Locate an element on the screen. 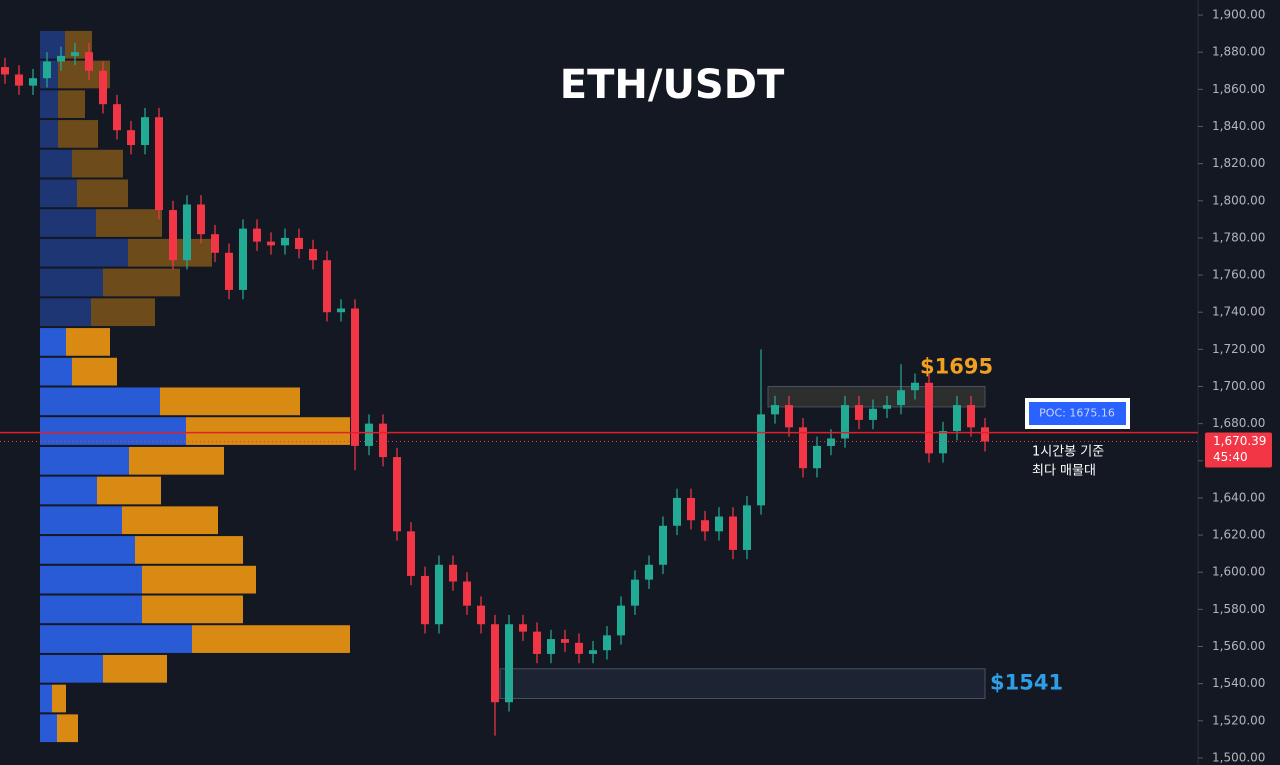 The image size is (1280, 765). y-tick-label: 1,700.00 is located at coordinates (1238, 386).